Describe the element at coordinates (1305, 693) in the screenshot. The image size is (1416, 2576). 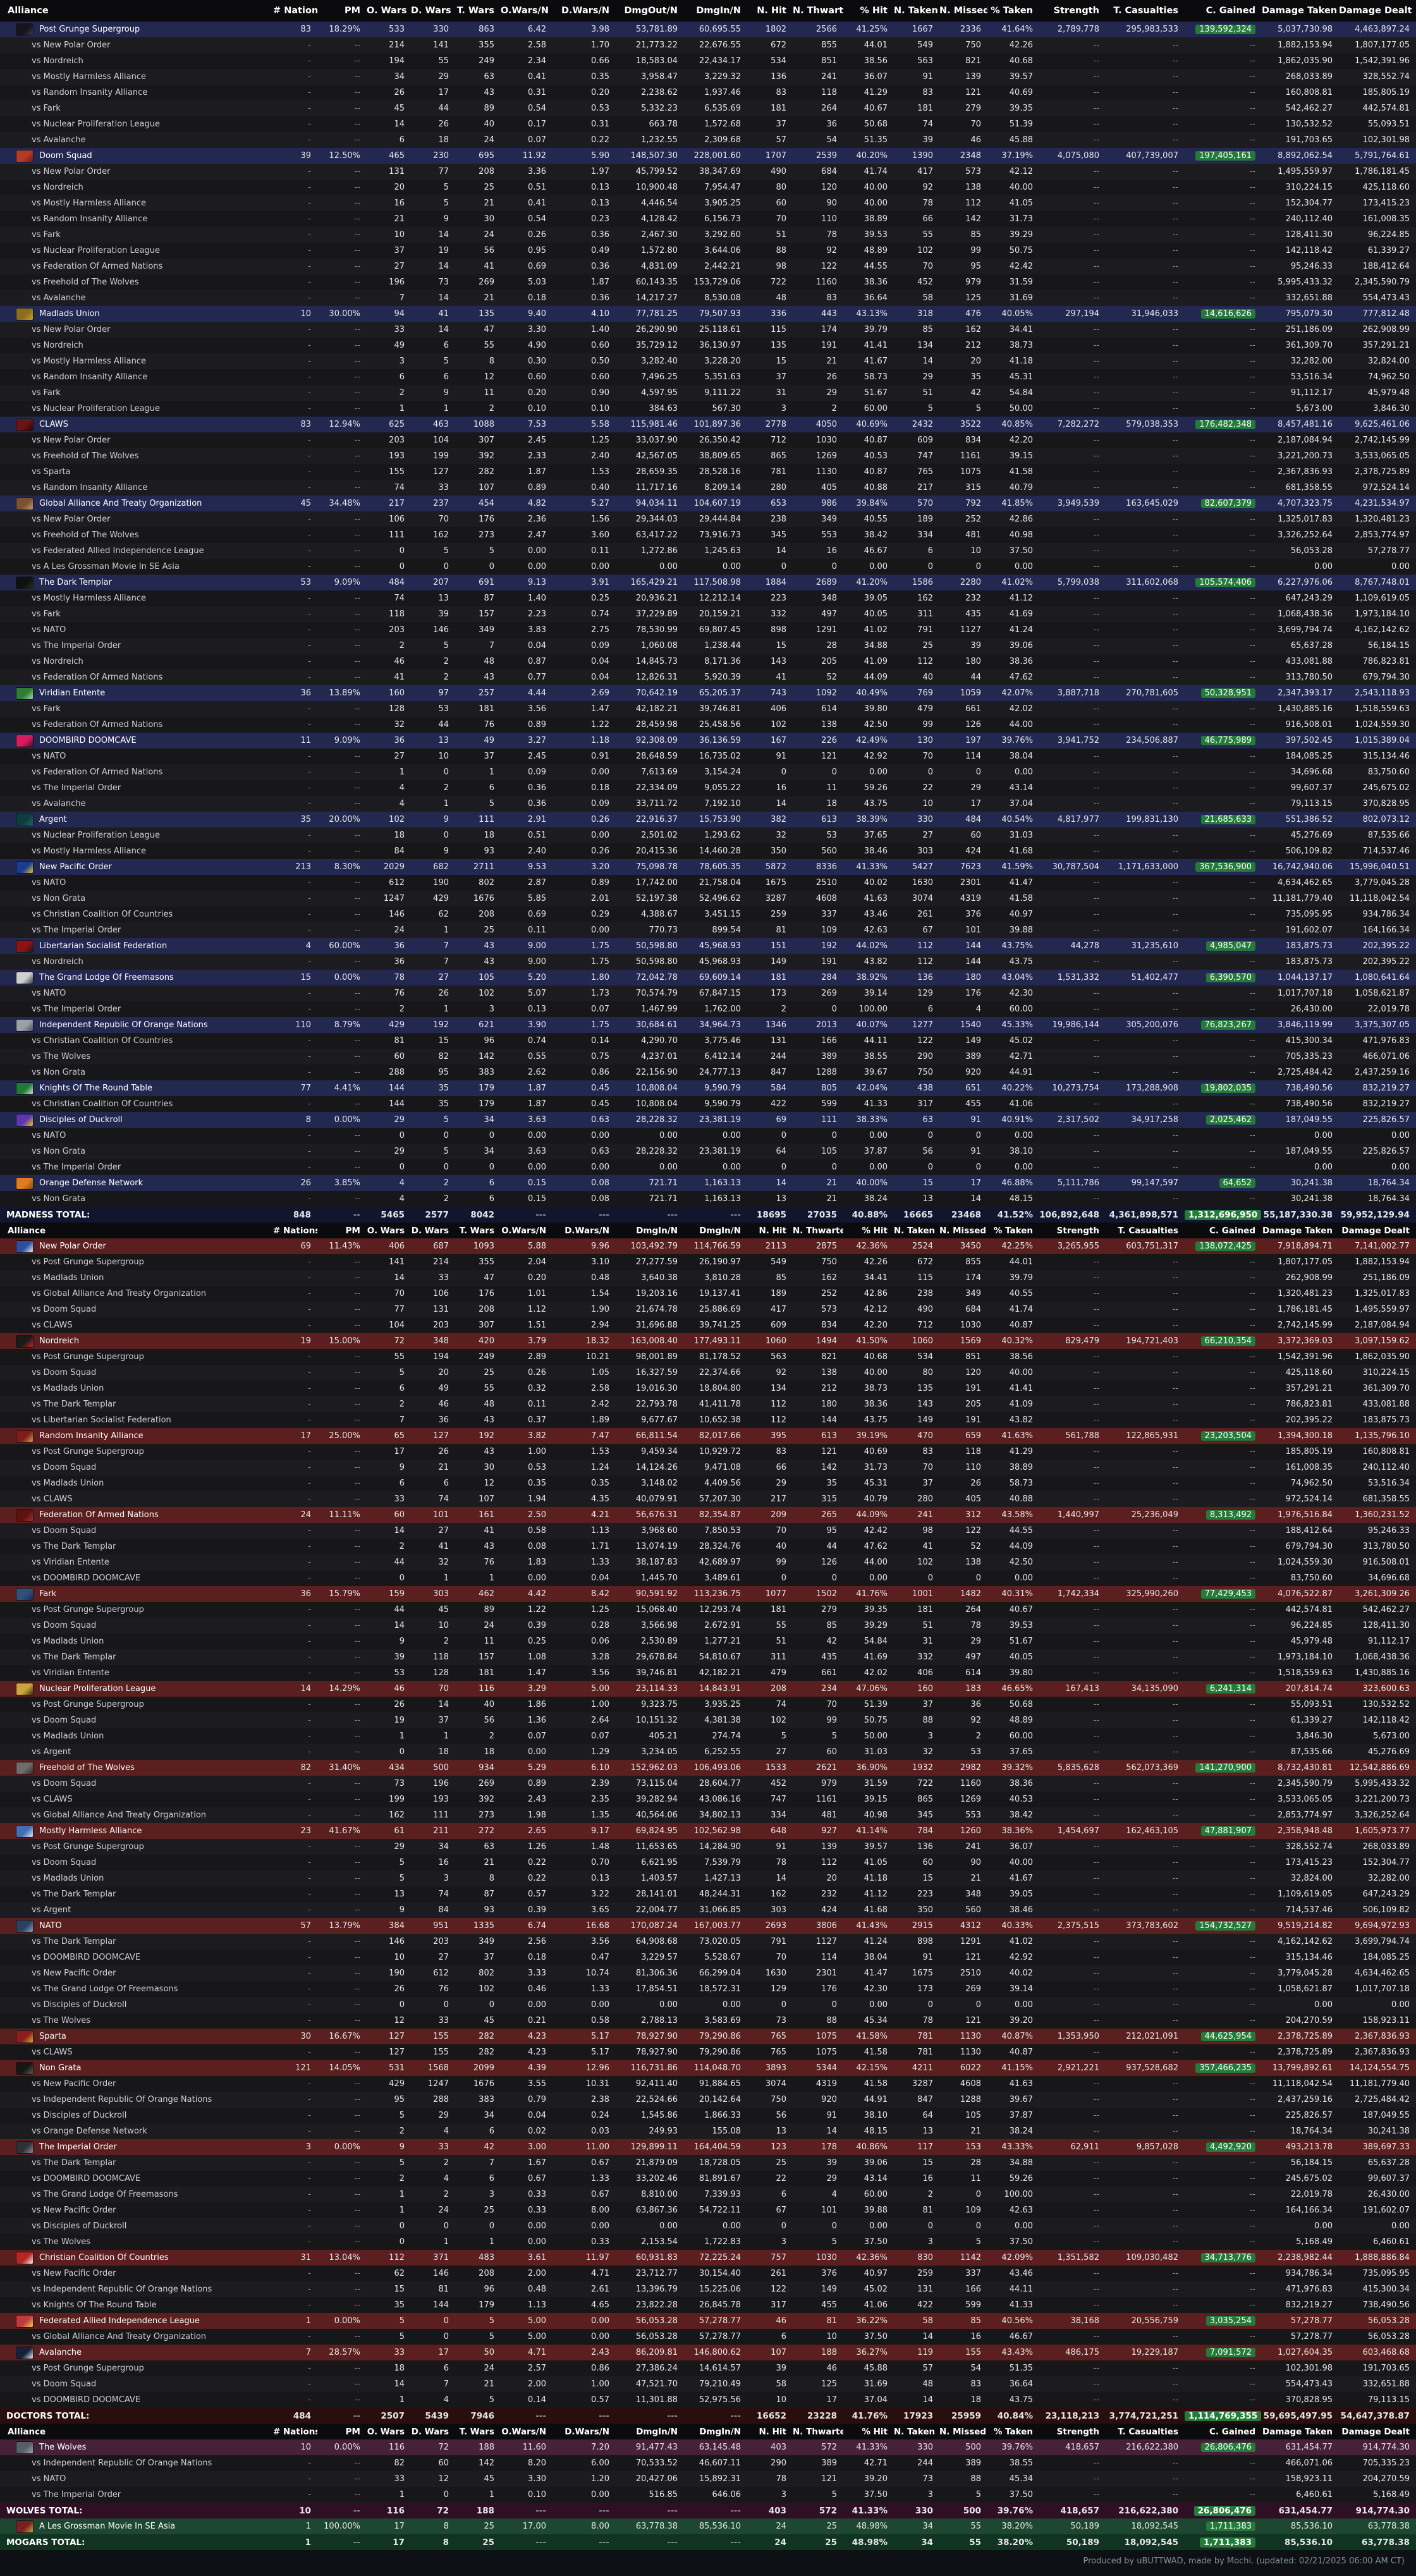
I see `cell-damage-taken: 2,347,393.17` at that location.